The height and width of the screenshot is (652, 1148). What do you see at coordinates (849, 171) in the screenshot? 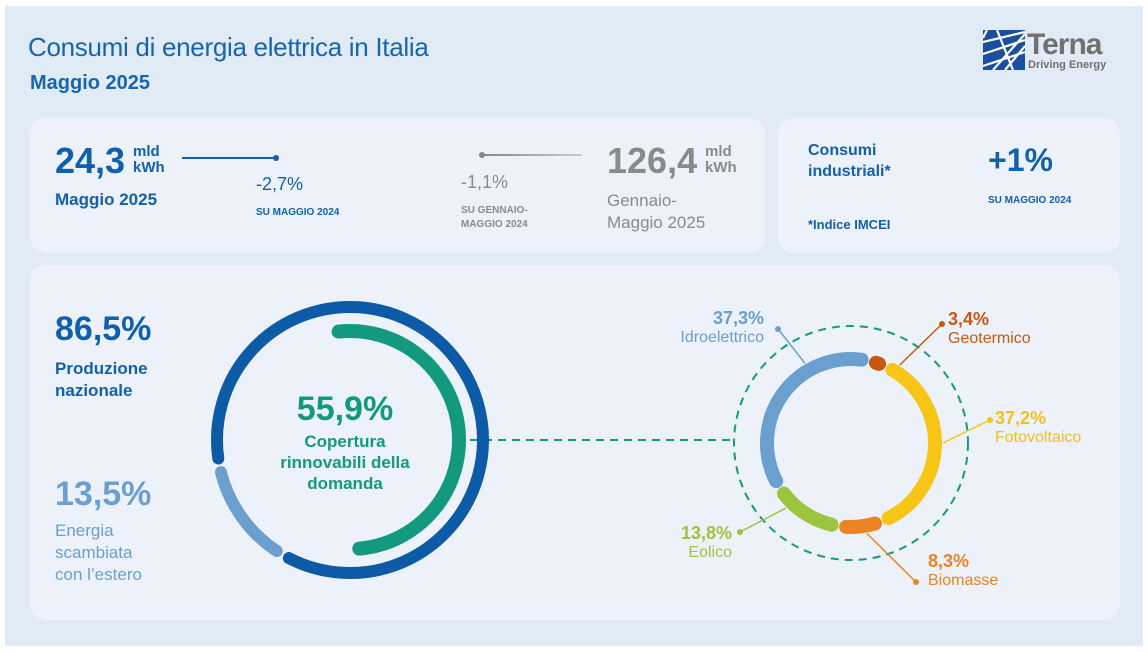
I see `label-line: industriali*` at bounding box center [849, 171].